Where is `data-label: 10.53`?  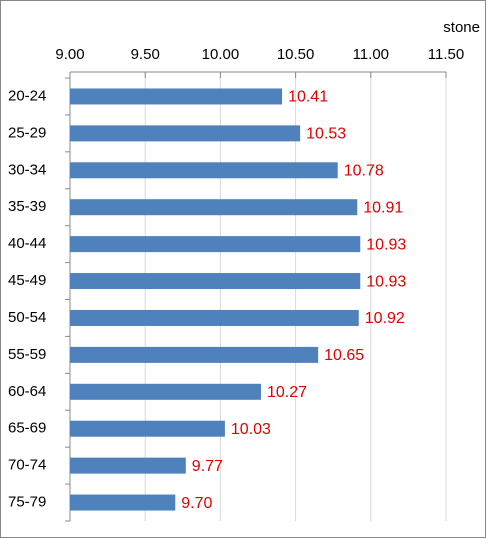
data-label: 10.53 is located at coordinates (326, 134).